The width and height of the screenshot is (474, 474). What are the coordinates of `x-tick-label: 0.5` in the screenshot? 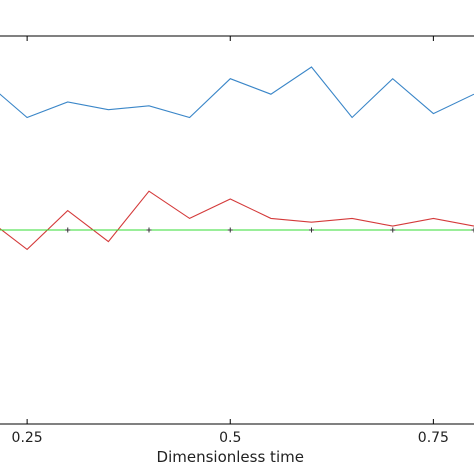 It's located at (230, 438).